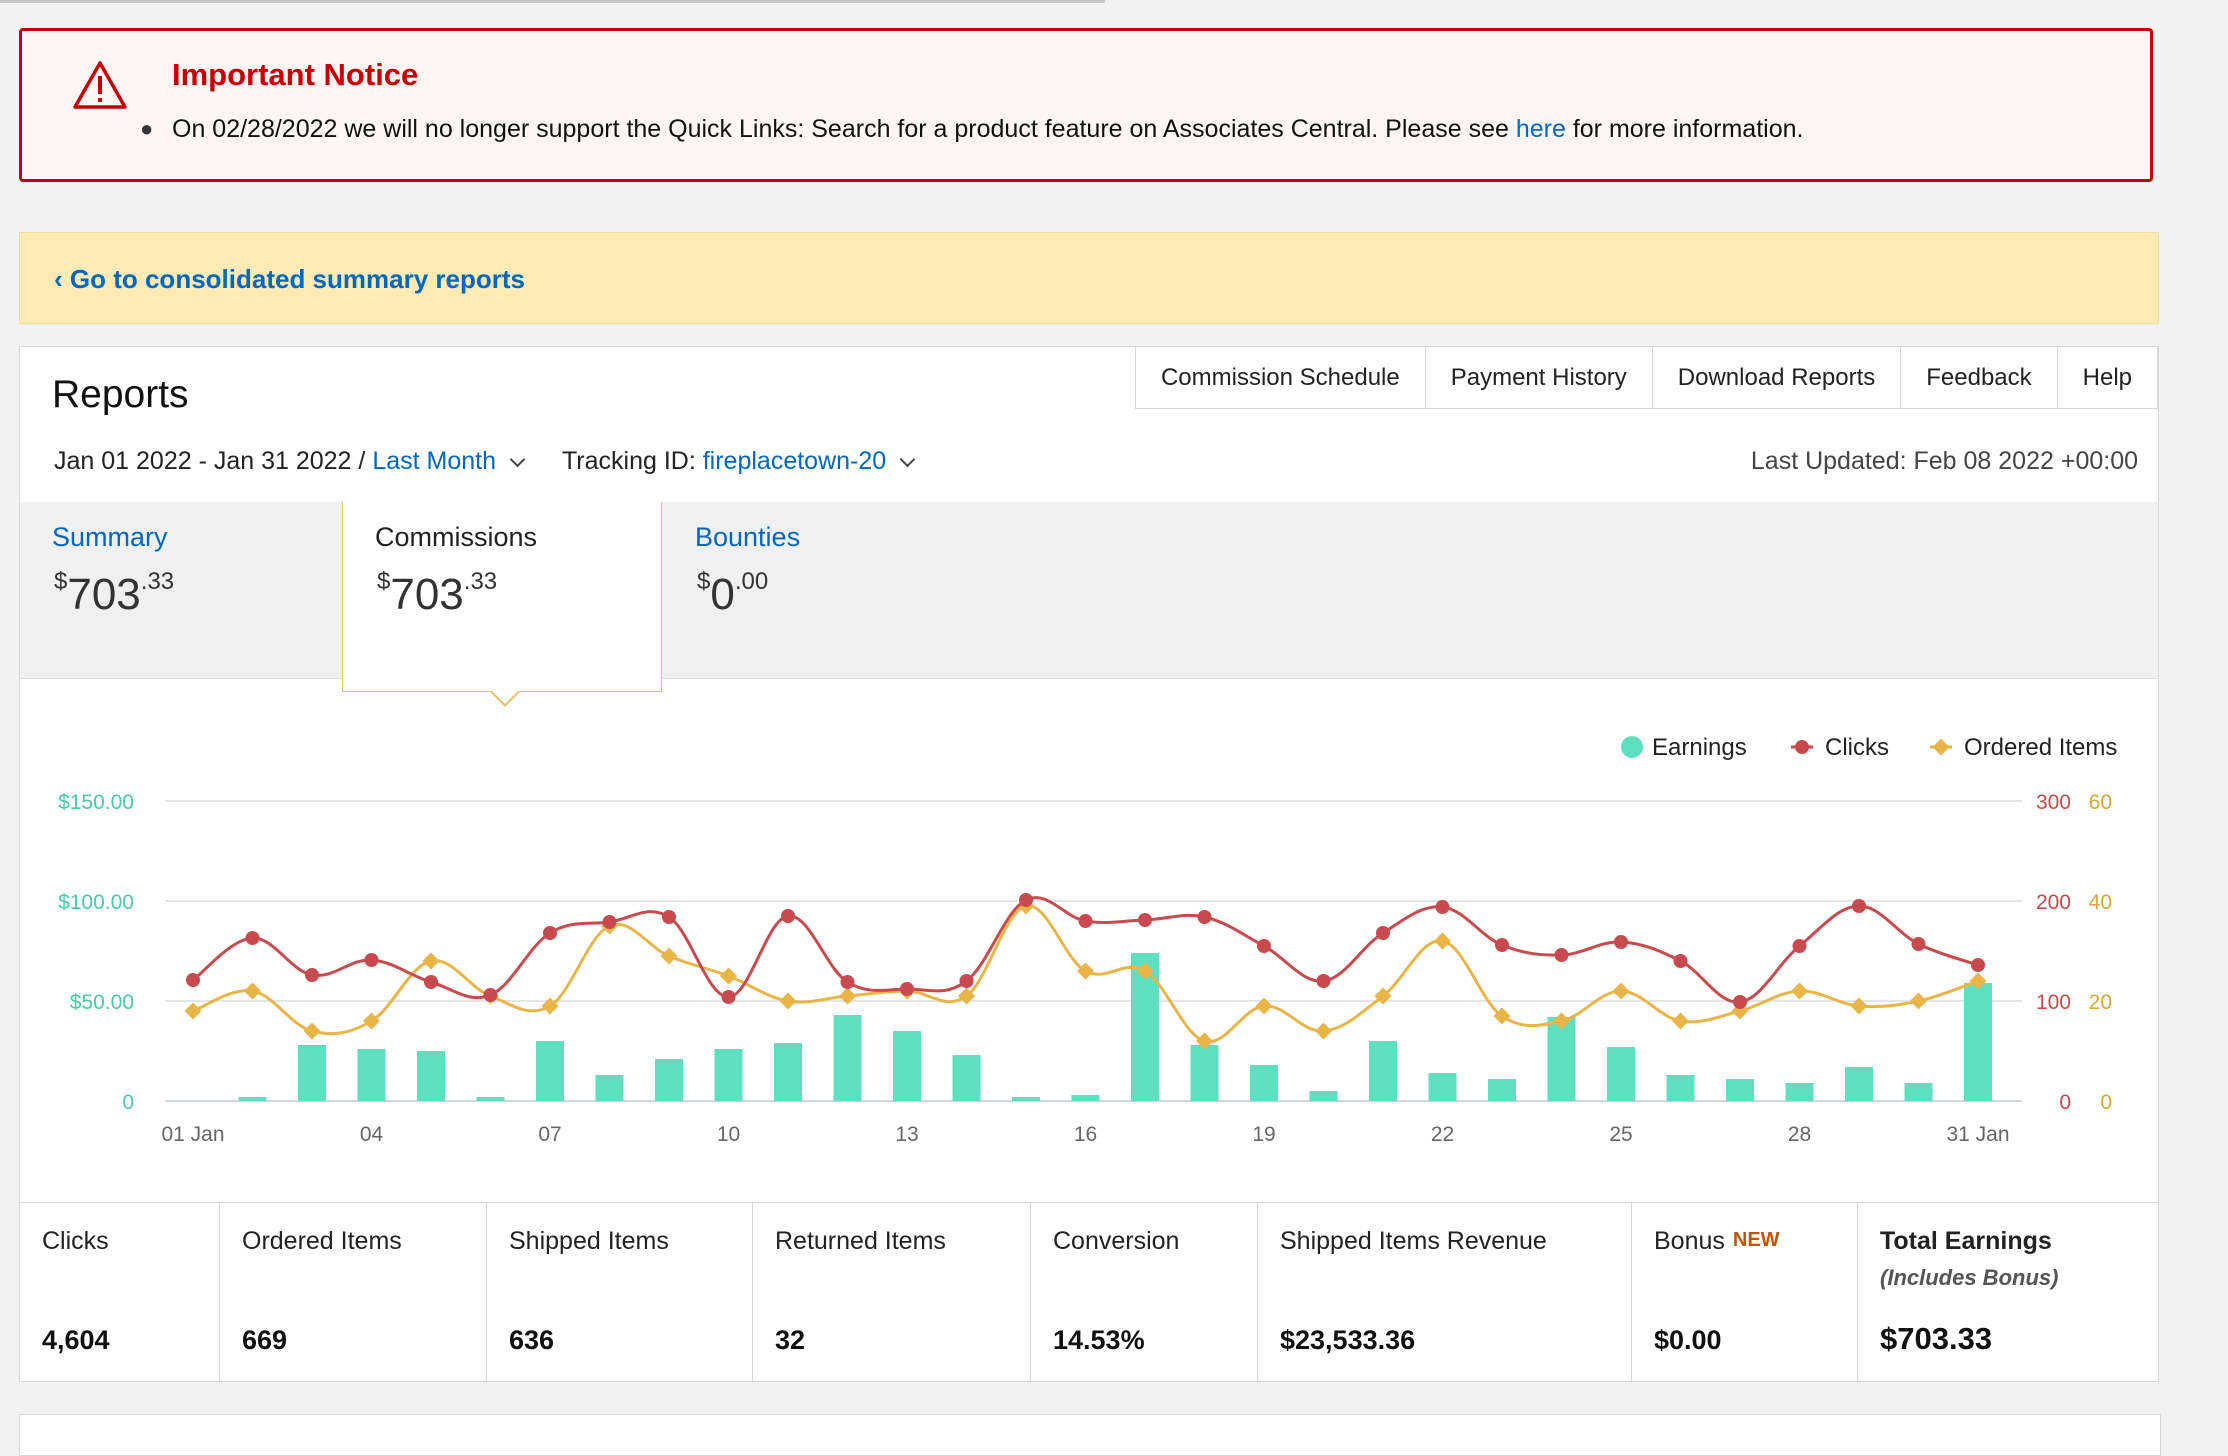 This screenshot has height=1456, width=2228. Describe the element at coordinates (1979, 378) in the screenshot. I see `feedback-button: Feedback` at that location.